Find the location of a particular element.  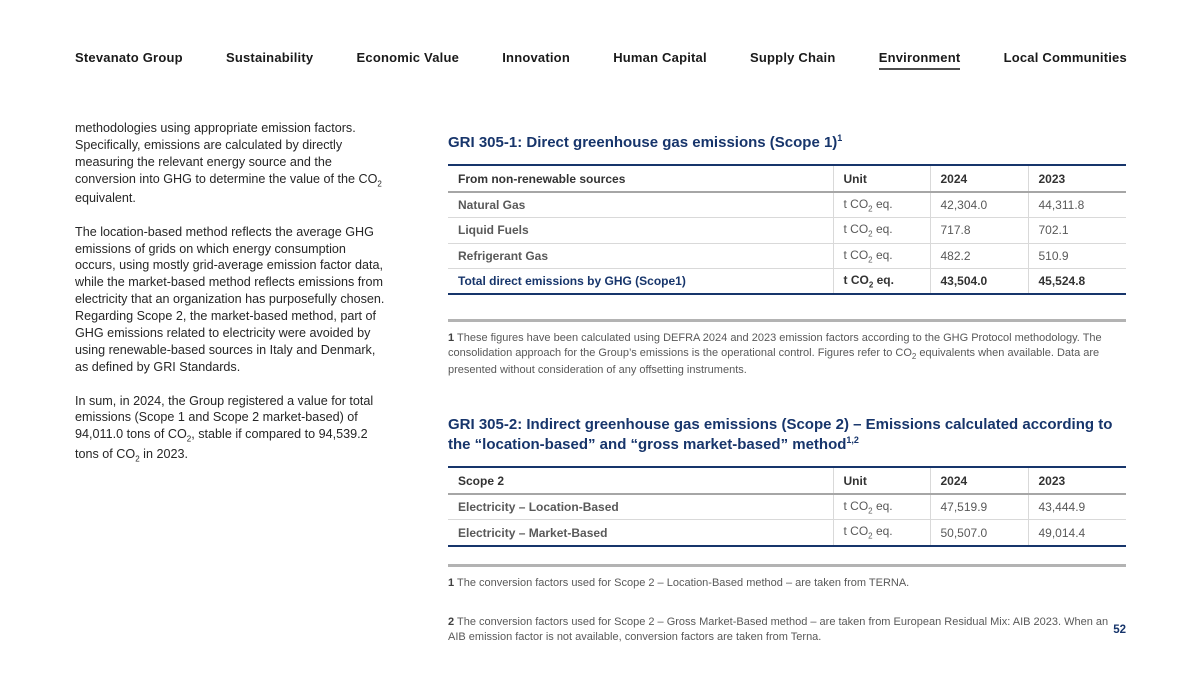

cell-2024: 43,504.0 is located at coordinates (978, 281).